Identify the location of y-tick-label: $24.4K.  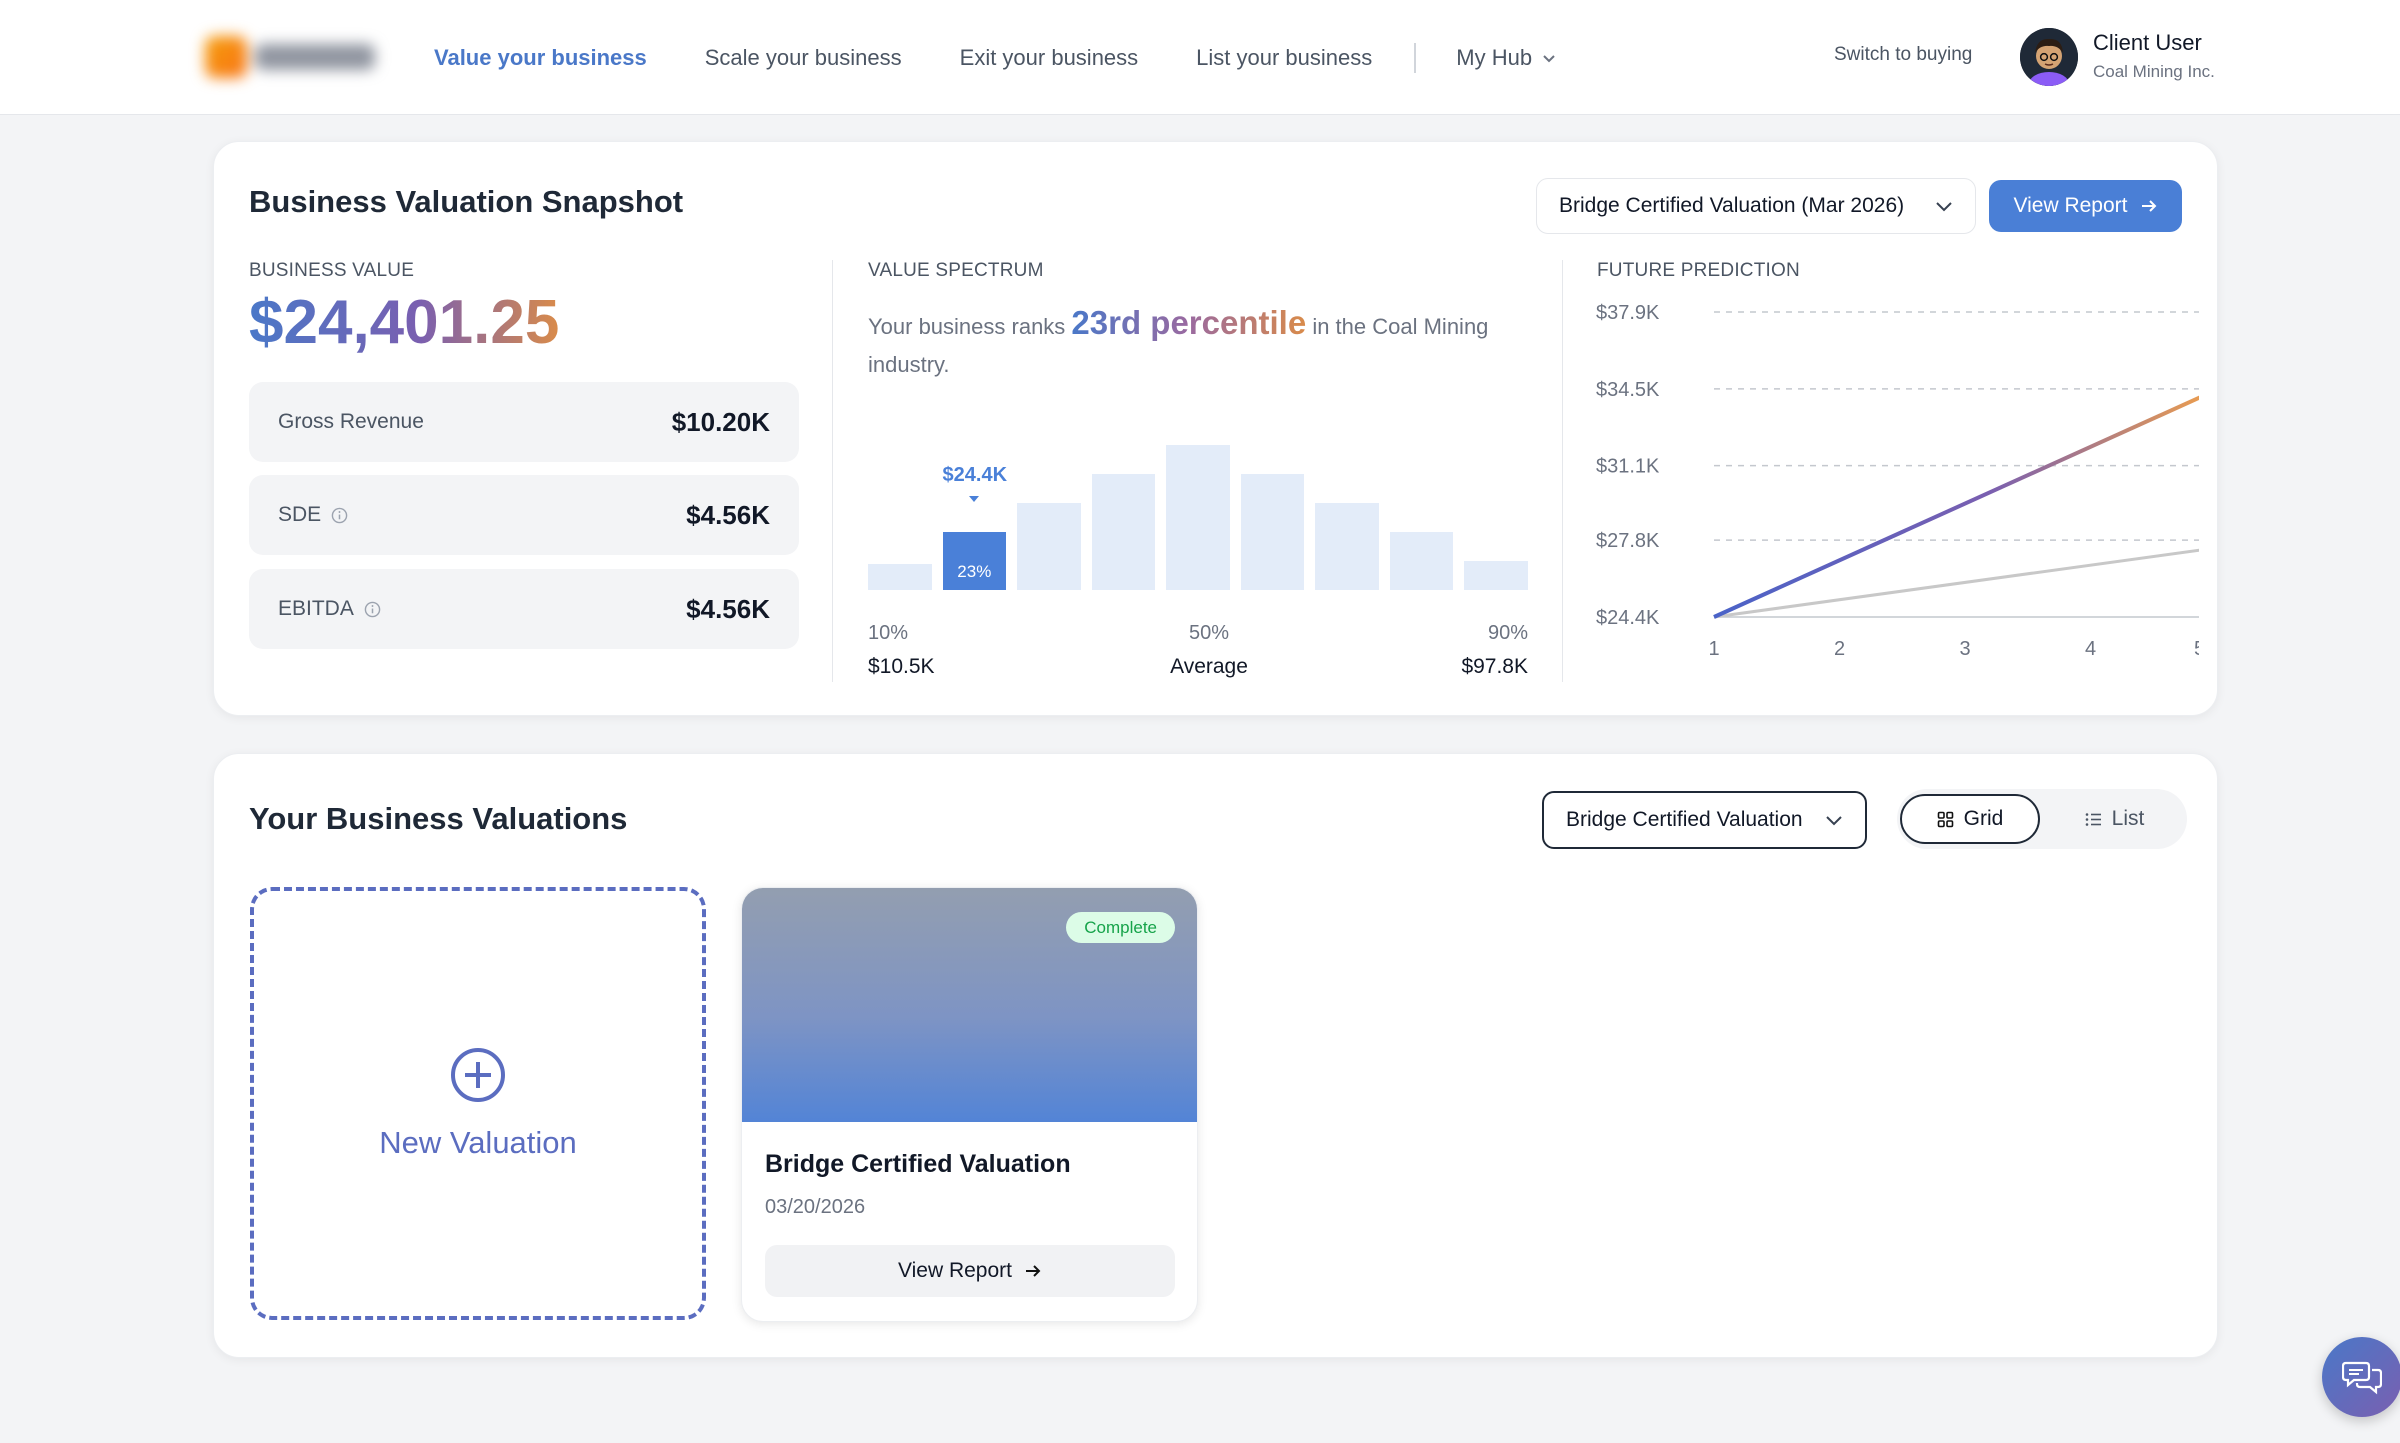
(1628, 618).